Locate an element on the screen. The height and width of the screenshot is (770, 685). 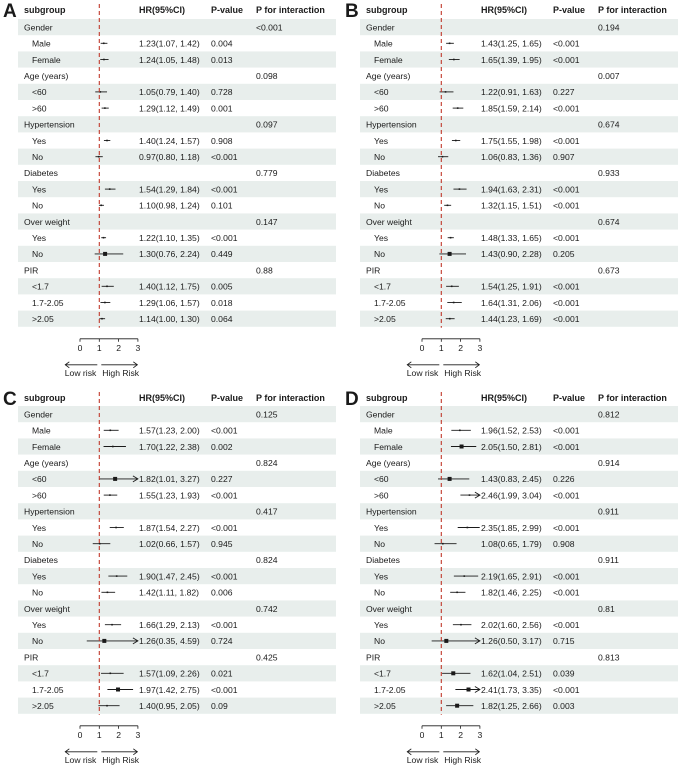
hr-ci-value: 1.96(1.52, 2.53) is located at coordinates (511, 431).